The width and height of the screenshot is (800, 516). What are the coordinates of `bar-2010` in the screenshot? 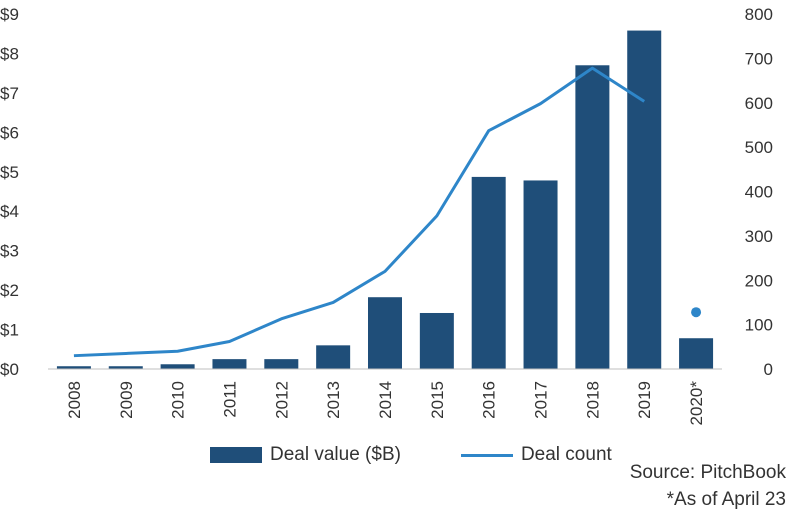 It's located at (177, 366).